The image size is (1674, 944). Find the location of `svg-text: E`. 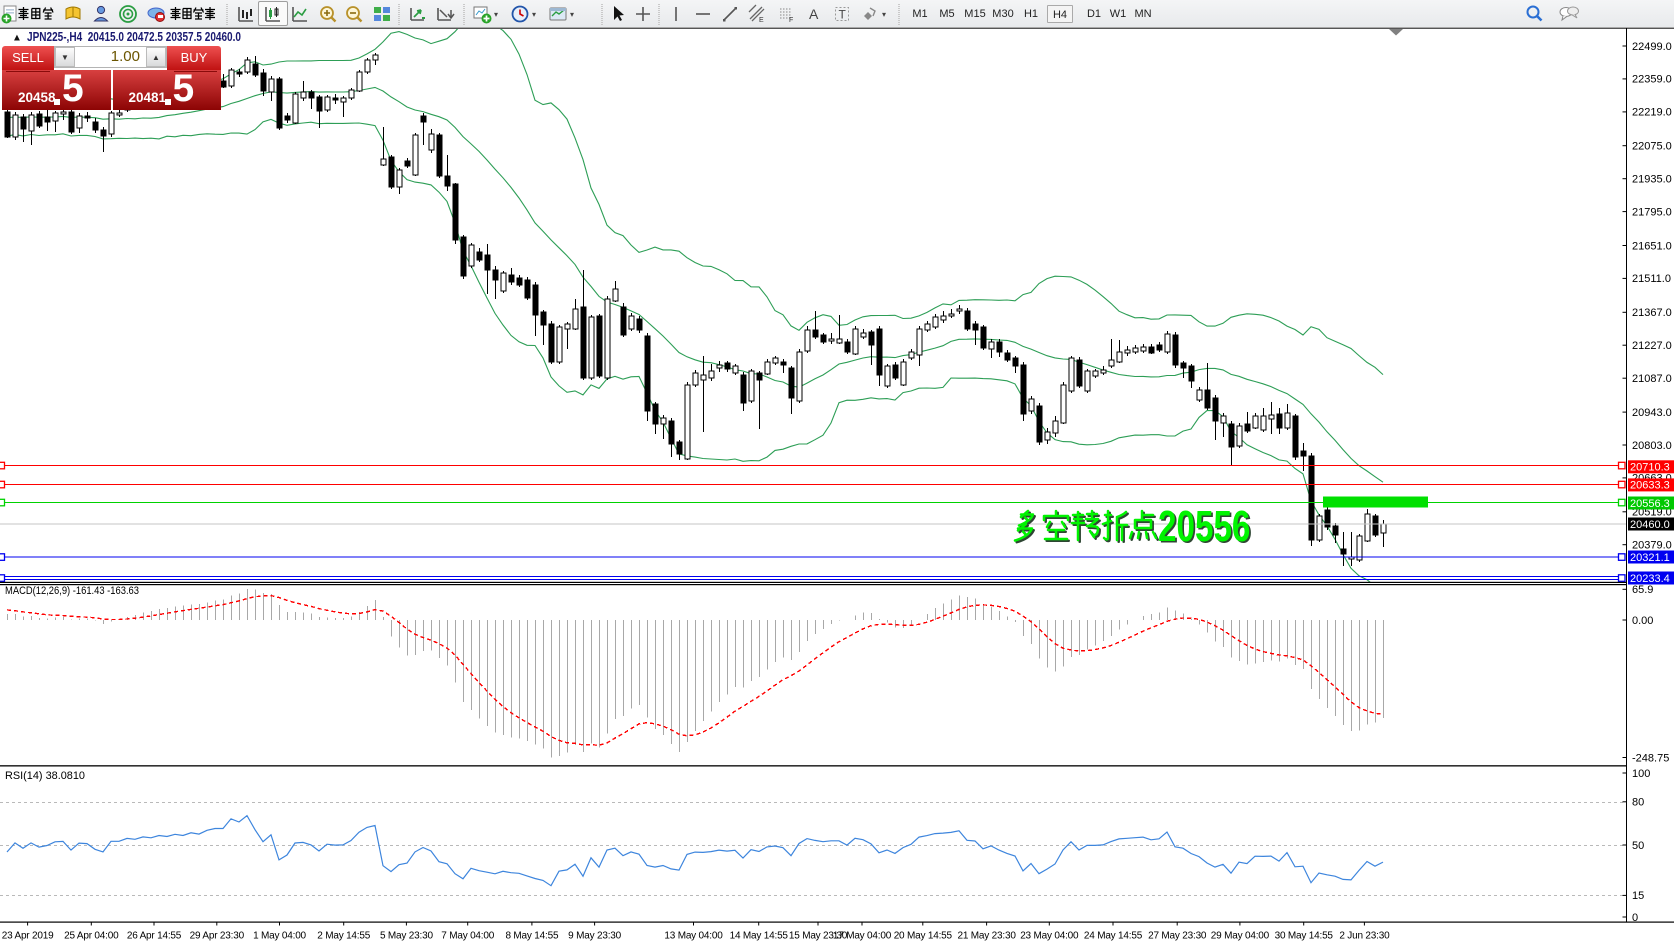

svg-text: E is located at coordinates (761, 20).